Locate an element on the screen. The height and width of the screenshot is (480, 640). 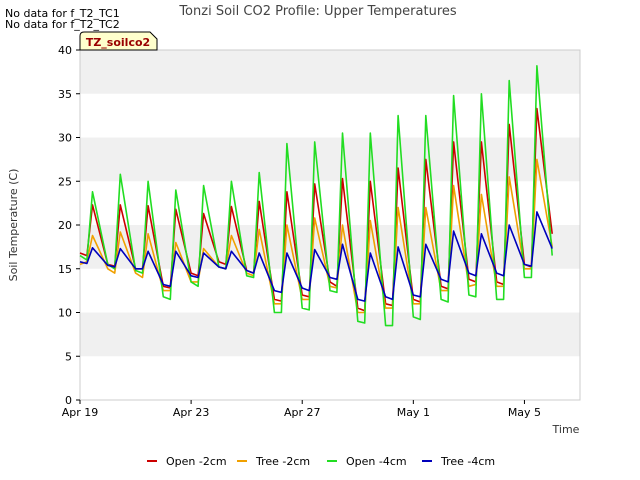
x-tick-label: Apr 19 is located at coordinates (80, 412).